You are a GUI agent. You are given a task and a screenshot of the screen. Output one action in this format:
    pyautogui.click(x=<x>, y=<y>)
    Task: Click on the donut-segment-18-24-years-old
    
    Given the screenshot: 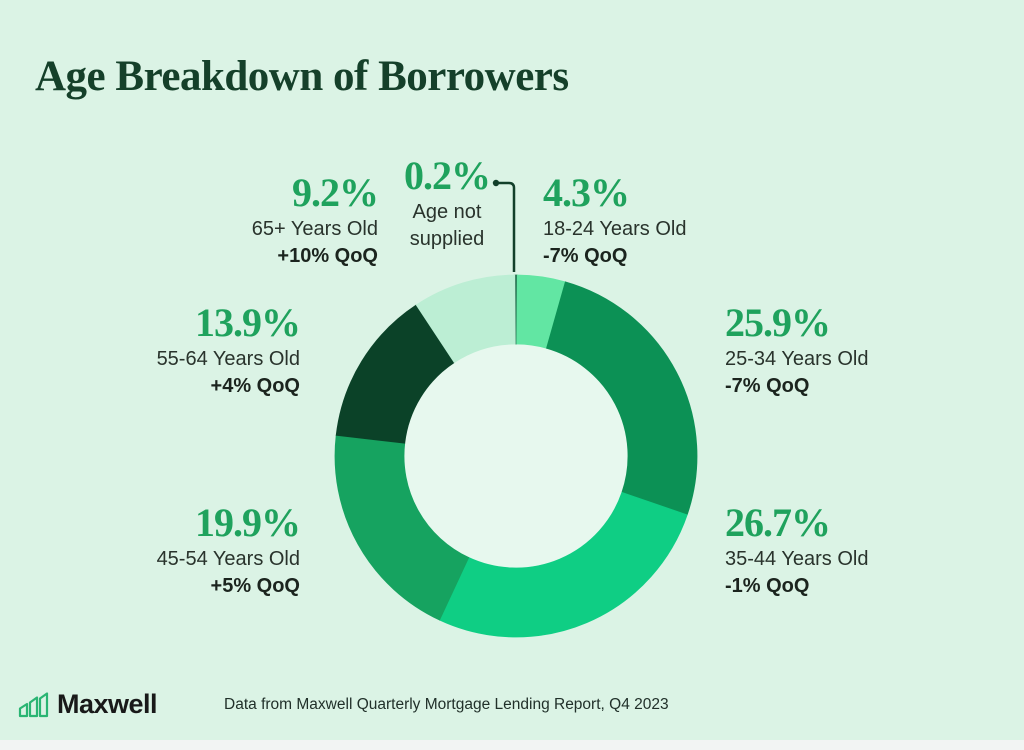 What is the action you would take?
    pyautogui.click(x=541, y=311)
    